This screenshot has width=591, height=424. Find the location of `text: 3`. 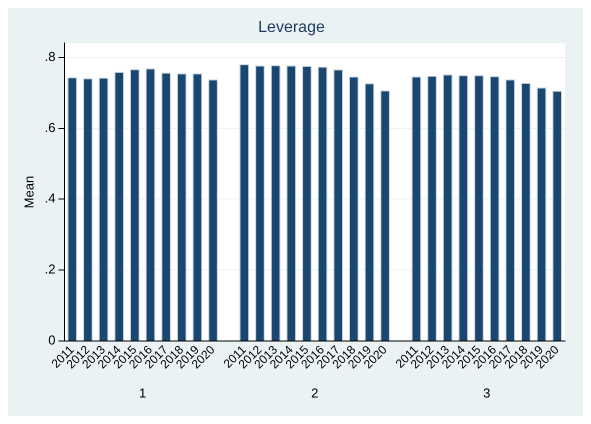

text: 3 is located at coordinates (486, 393).